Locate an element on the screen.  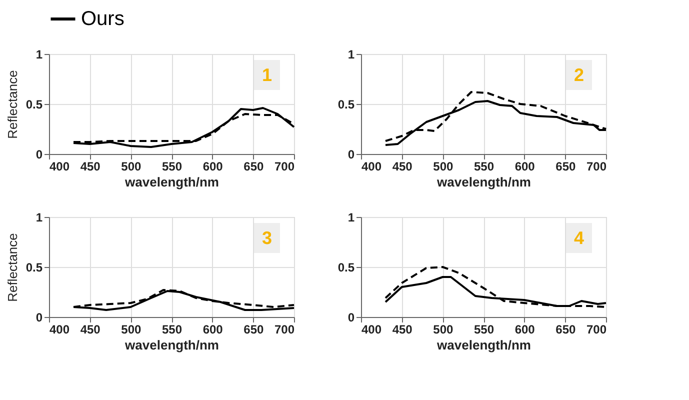
line-series is located at coordinates (495, 287).